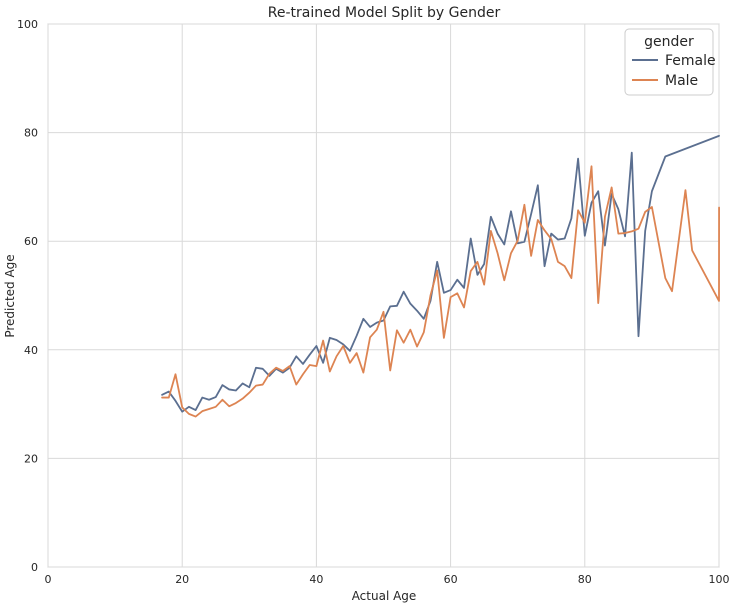 The height and width of the screenshot is (608, 735). What do you see at coordinates (316, 579) in the screenshot?
I see `x-tick-label-40: 40` at bounding box center [316, 579].